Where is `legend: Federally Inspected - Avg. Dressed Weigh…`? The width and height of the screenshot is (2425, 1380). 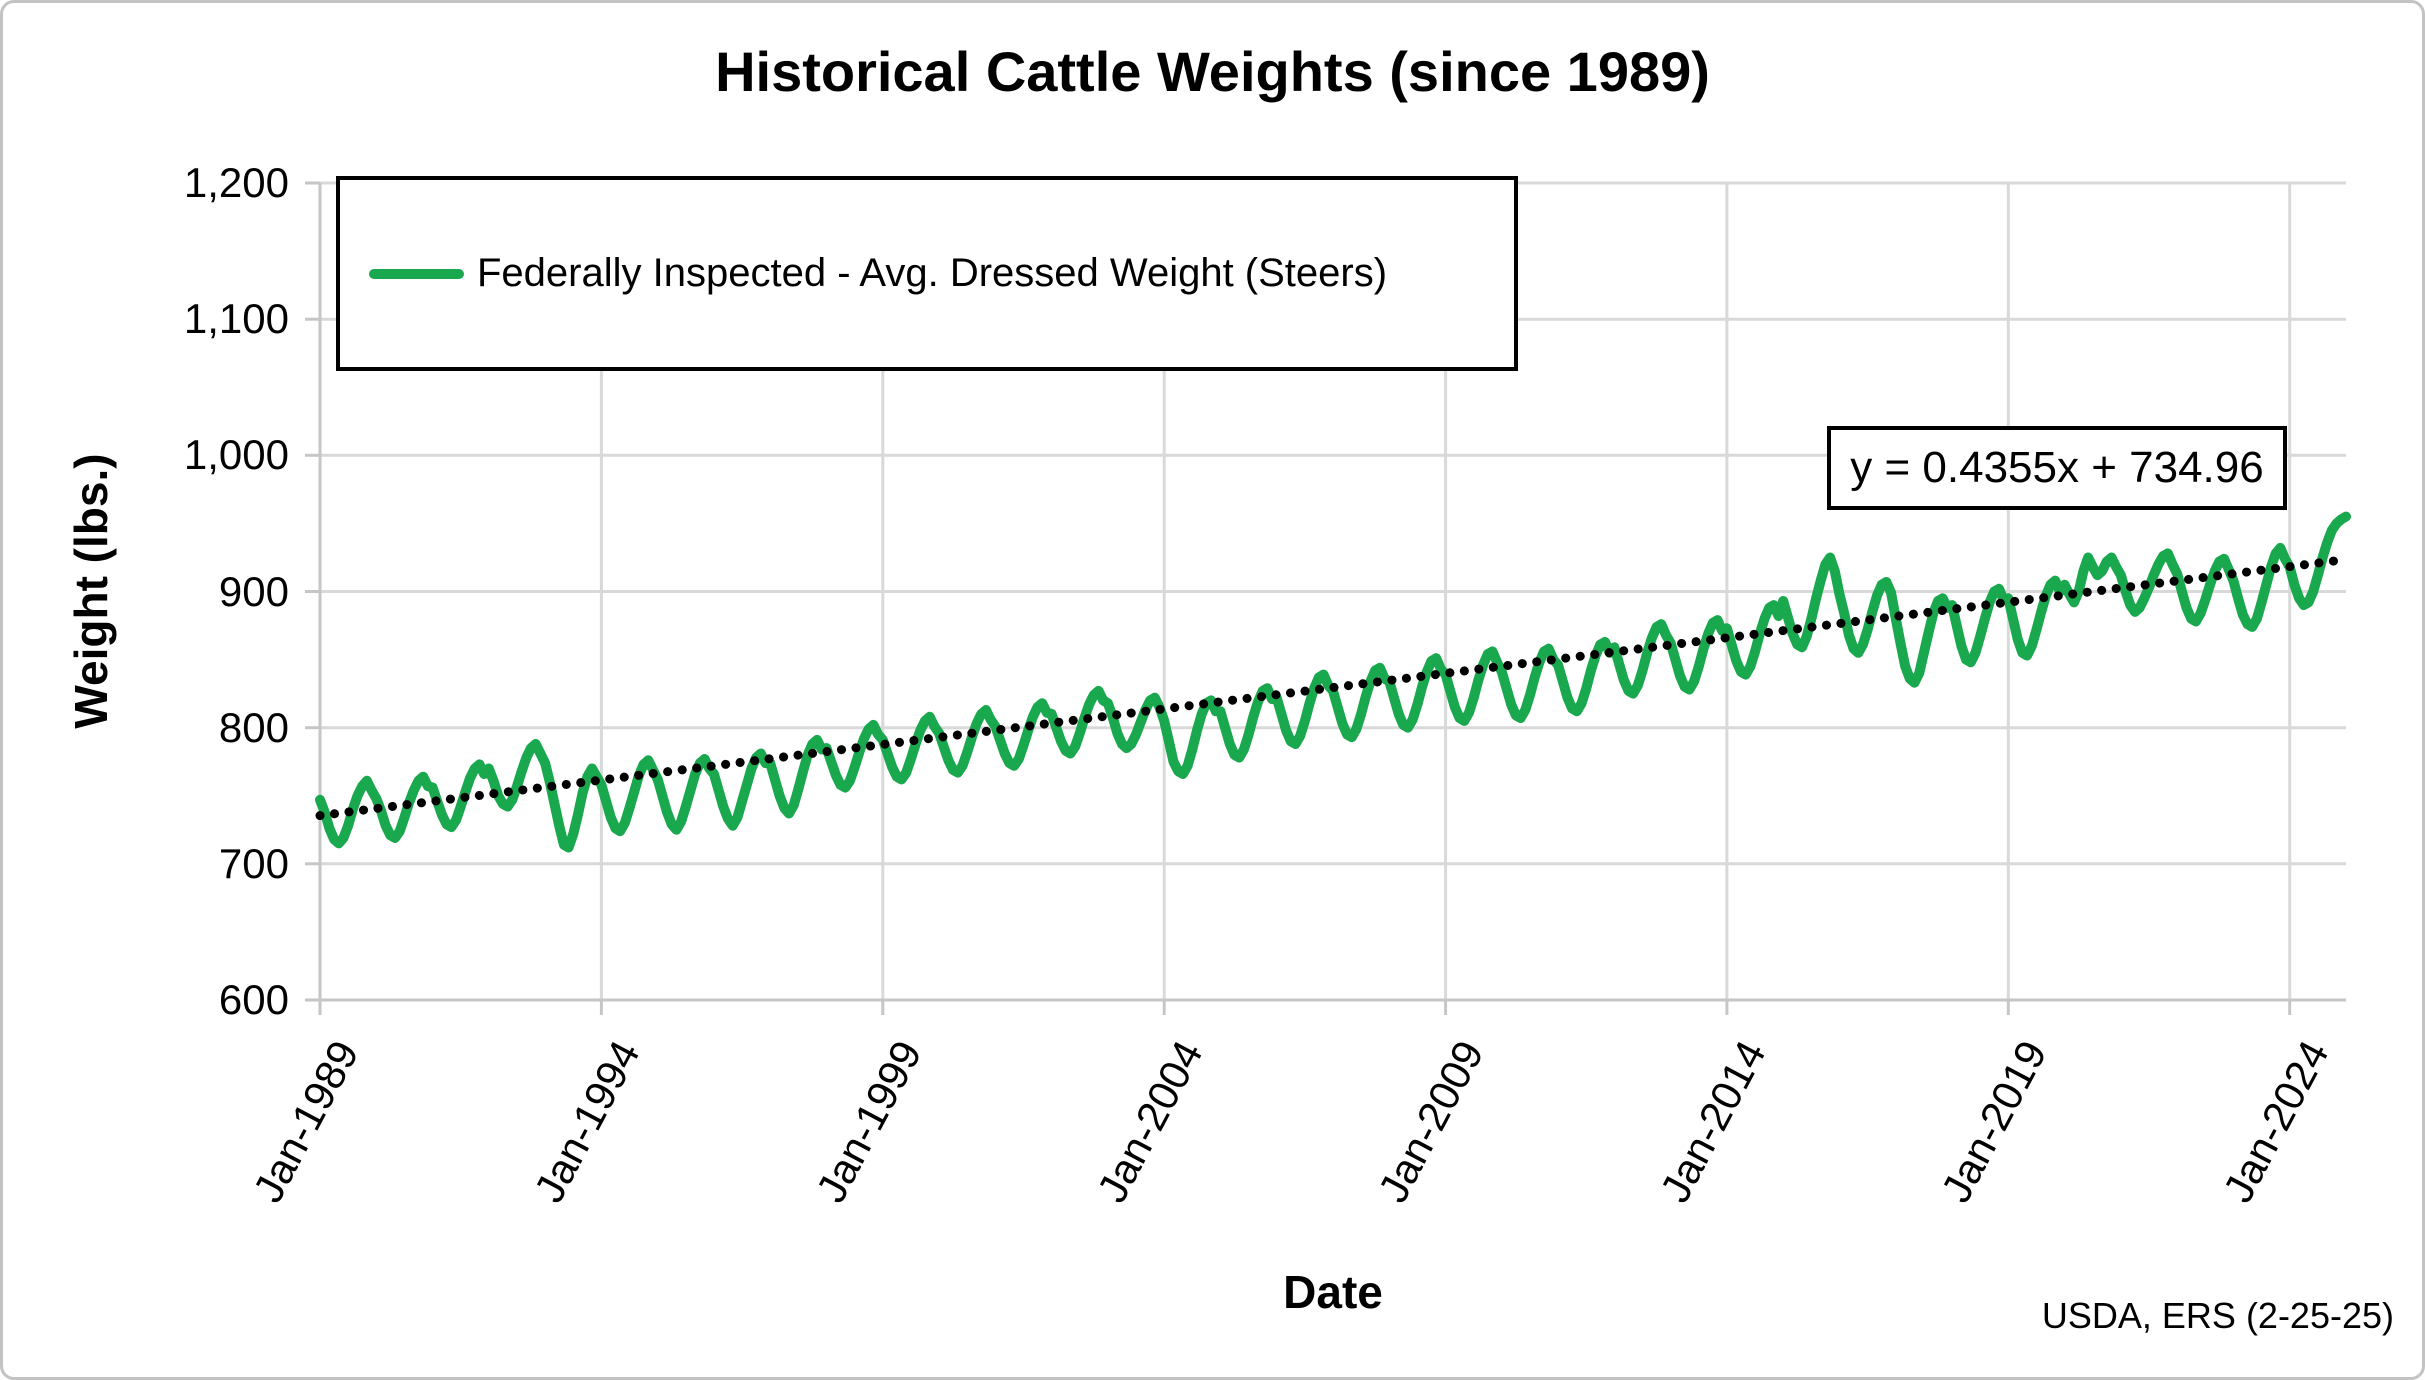 legend: Federally Inspected - Avg. Dressed Weigh… is located at coordinates (927, 273).